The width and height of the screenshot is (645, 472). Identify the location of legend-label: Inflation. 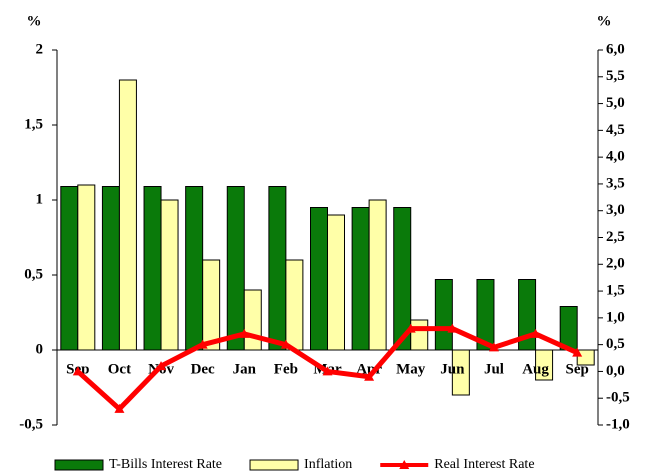
(328, 464).